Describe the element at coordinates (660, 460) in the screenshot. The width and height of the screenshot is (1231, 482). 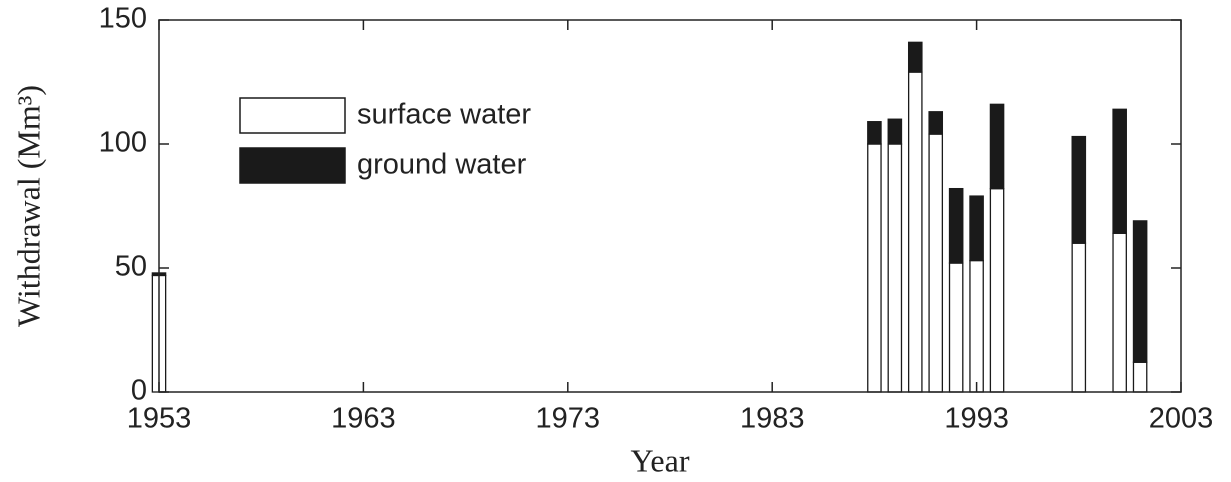
I see `x-axis-label: Year` at that location.